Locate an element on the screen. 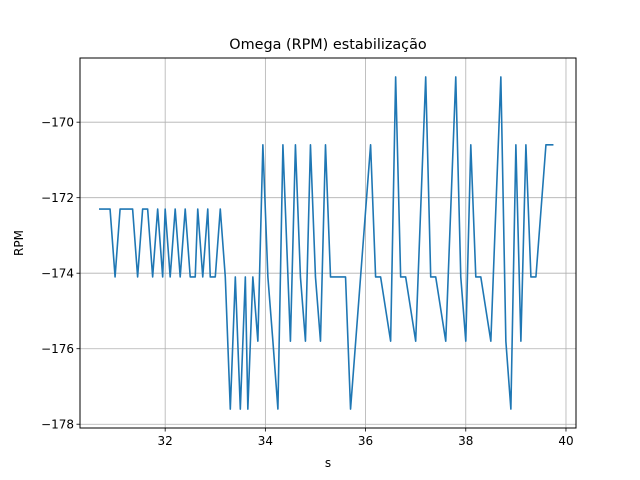  x-tick-label: 36 is located at coordinates (365, 441).